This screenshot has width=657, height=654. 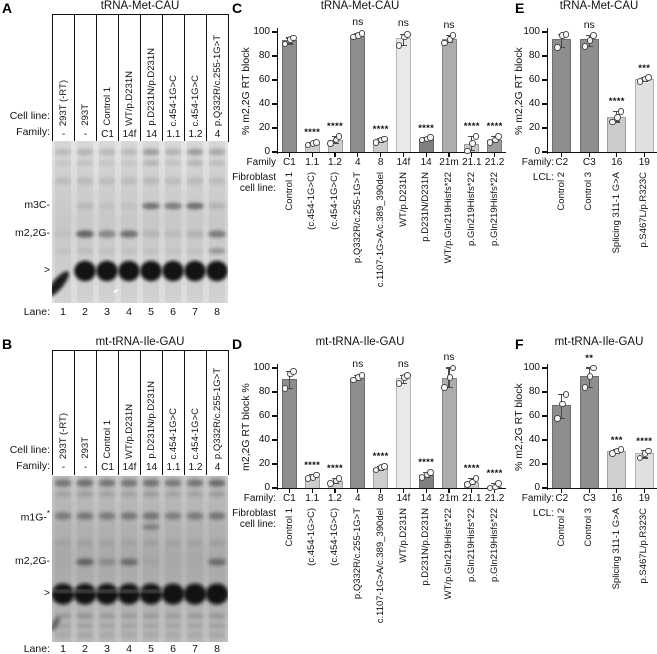 What do you see at coordinates (617, 498) in the screenshot?
I see `family-value: 16` at bounding box center [617, 498].